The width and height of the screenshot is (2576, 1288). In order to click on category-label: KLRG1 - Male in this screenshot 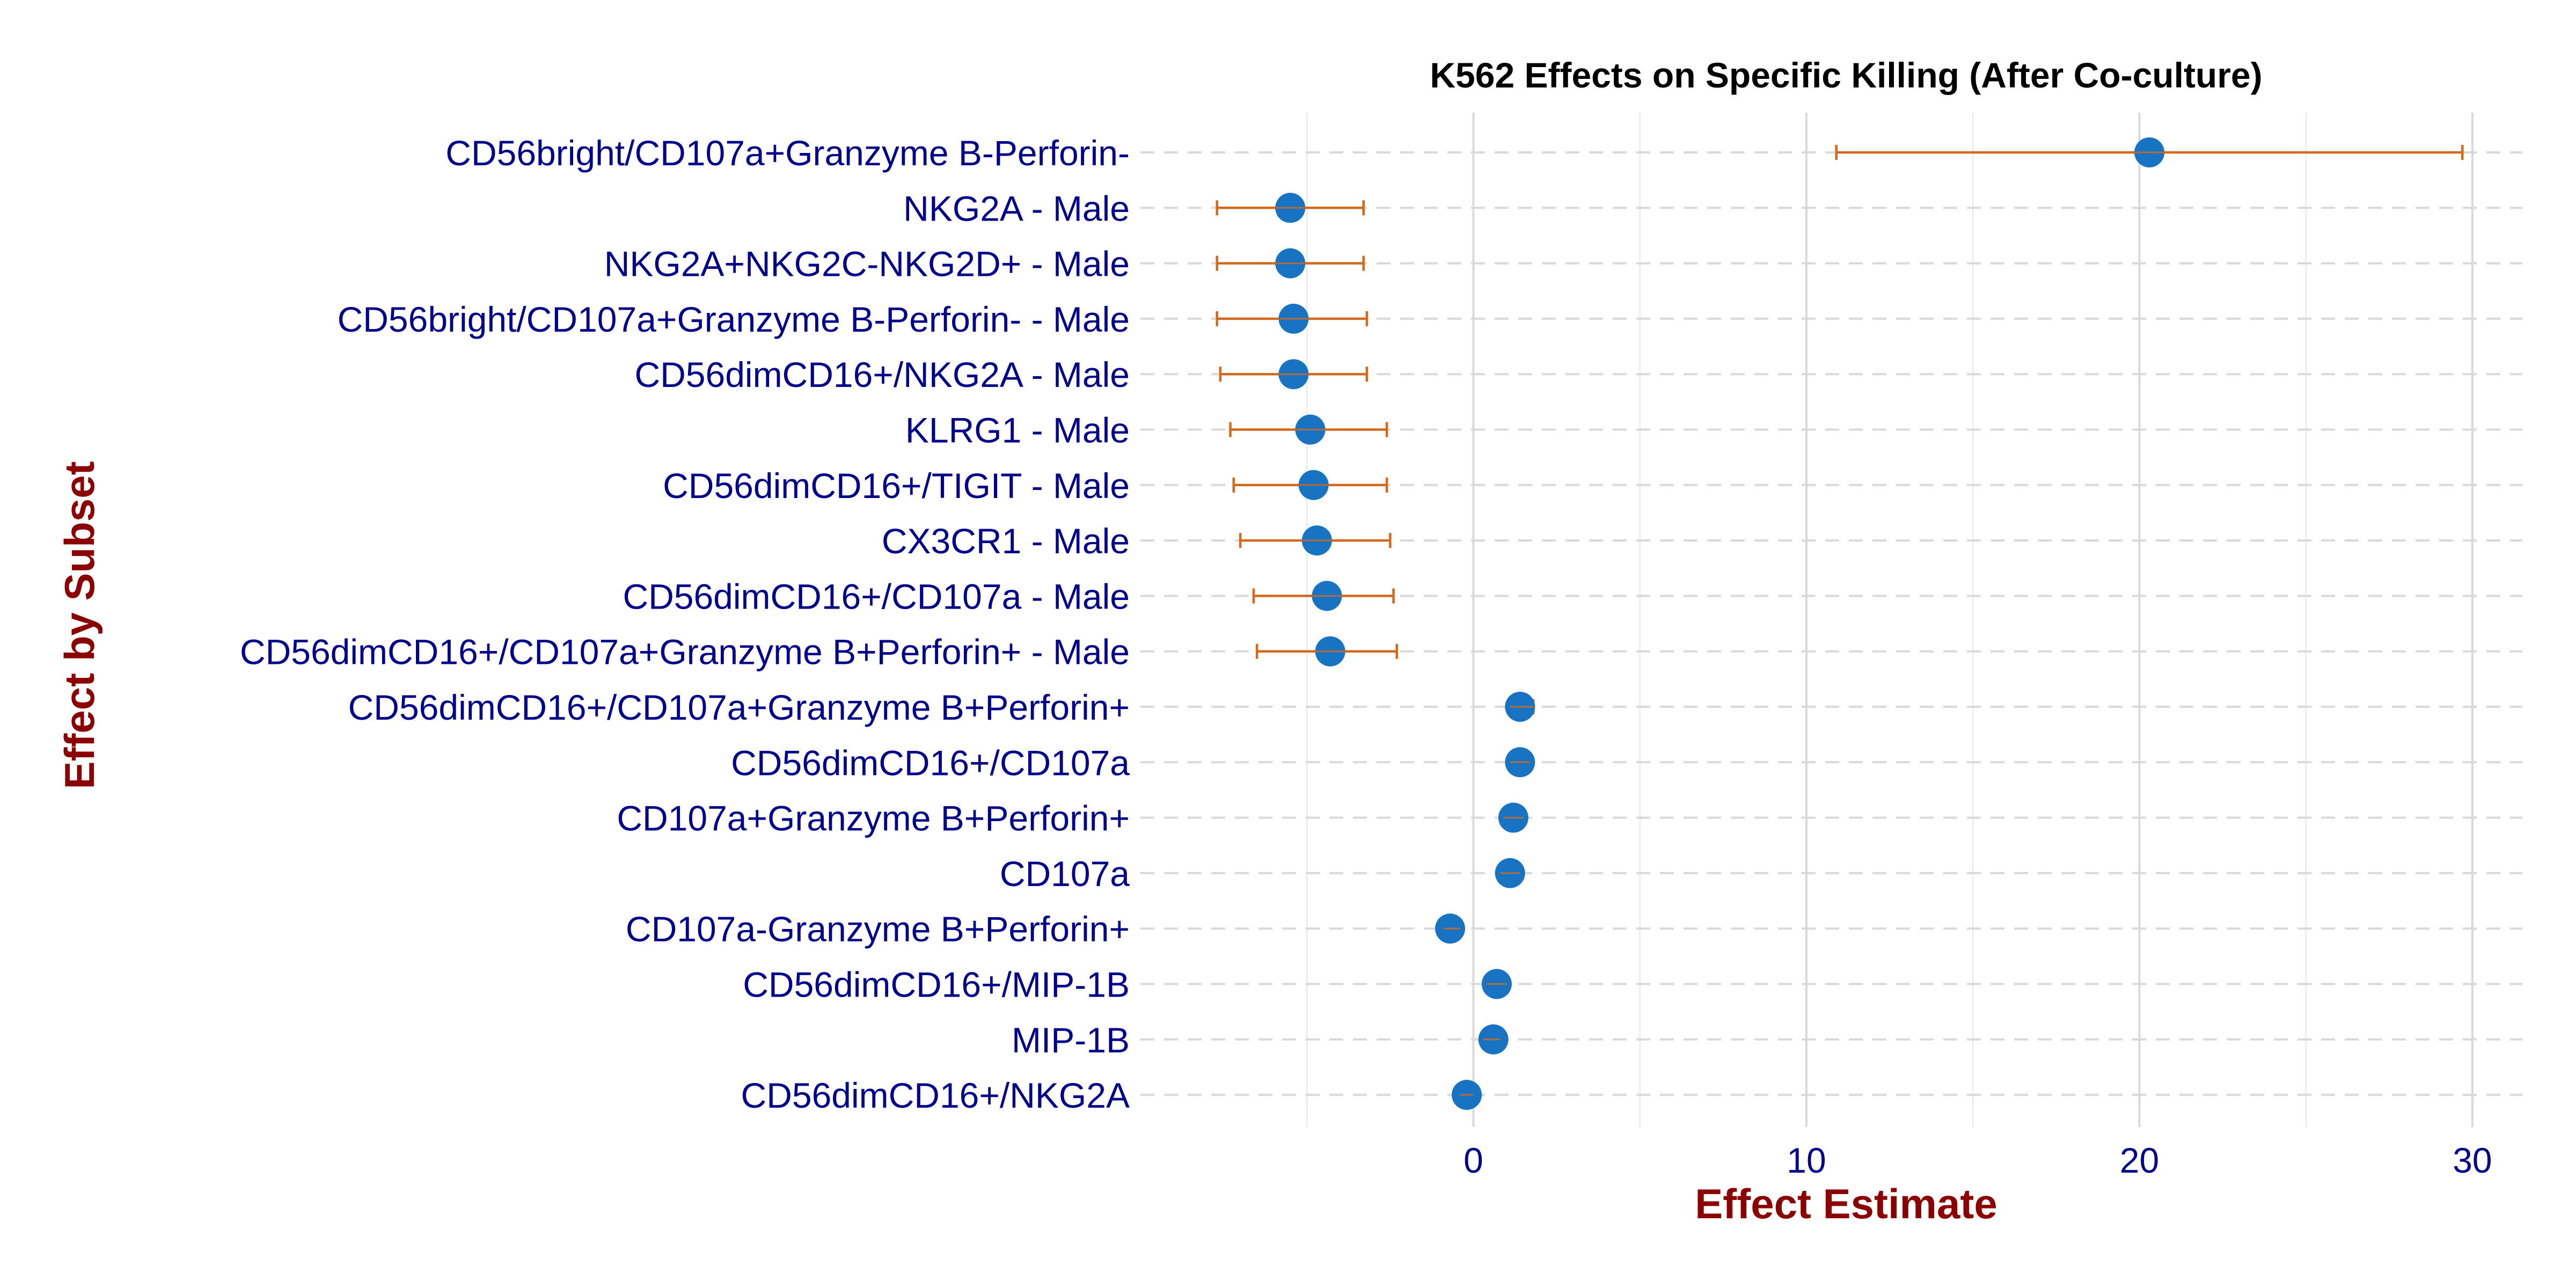, I will do `click(1017, 430)`.